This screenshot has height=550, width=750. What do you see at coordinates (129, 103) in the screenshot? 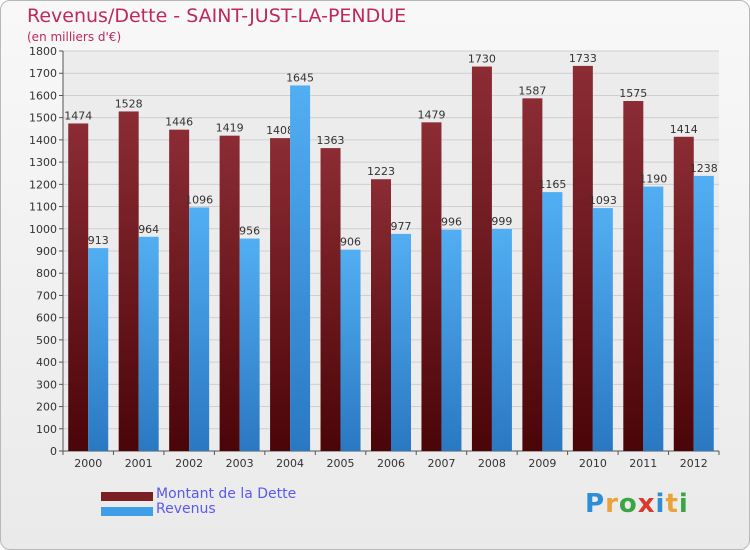
I see `data-label-dette: 1528` at bounding box center [129, 103].